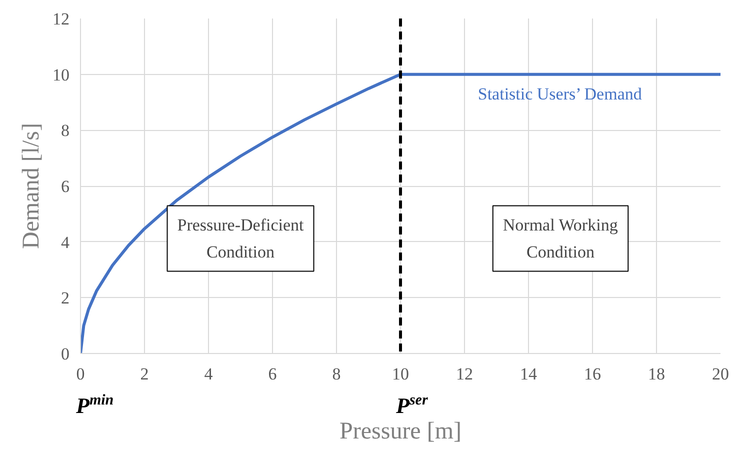 This screenshot has height=466, width=739. I want to click on x-tick-label: 14, so click(529, 374).